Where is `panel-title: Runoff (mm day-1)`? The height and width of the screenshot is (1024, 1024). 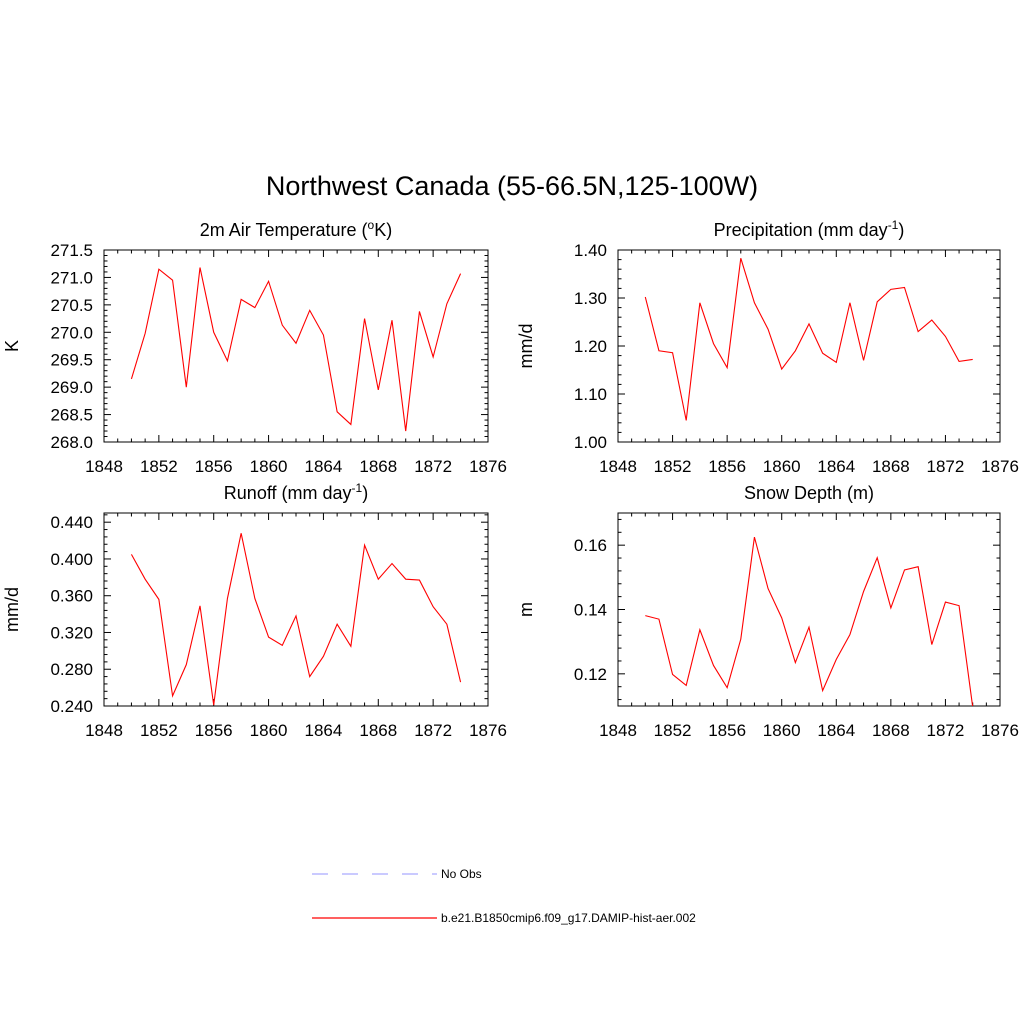 panel-title: Runoff (mm day-1) is located at coordinates (296, 492).